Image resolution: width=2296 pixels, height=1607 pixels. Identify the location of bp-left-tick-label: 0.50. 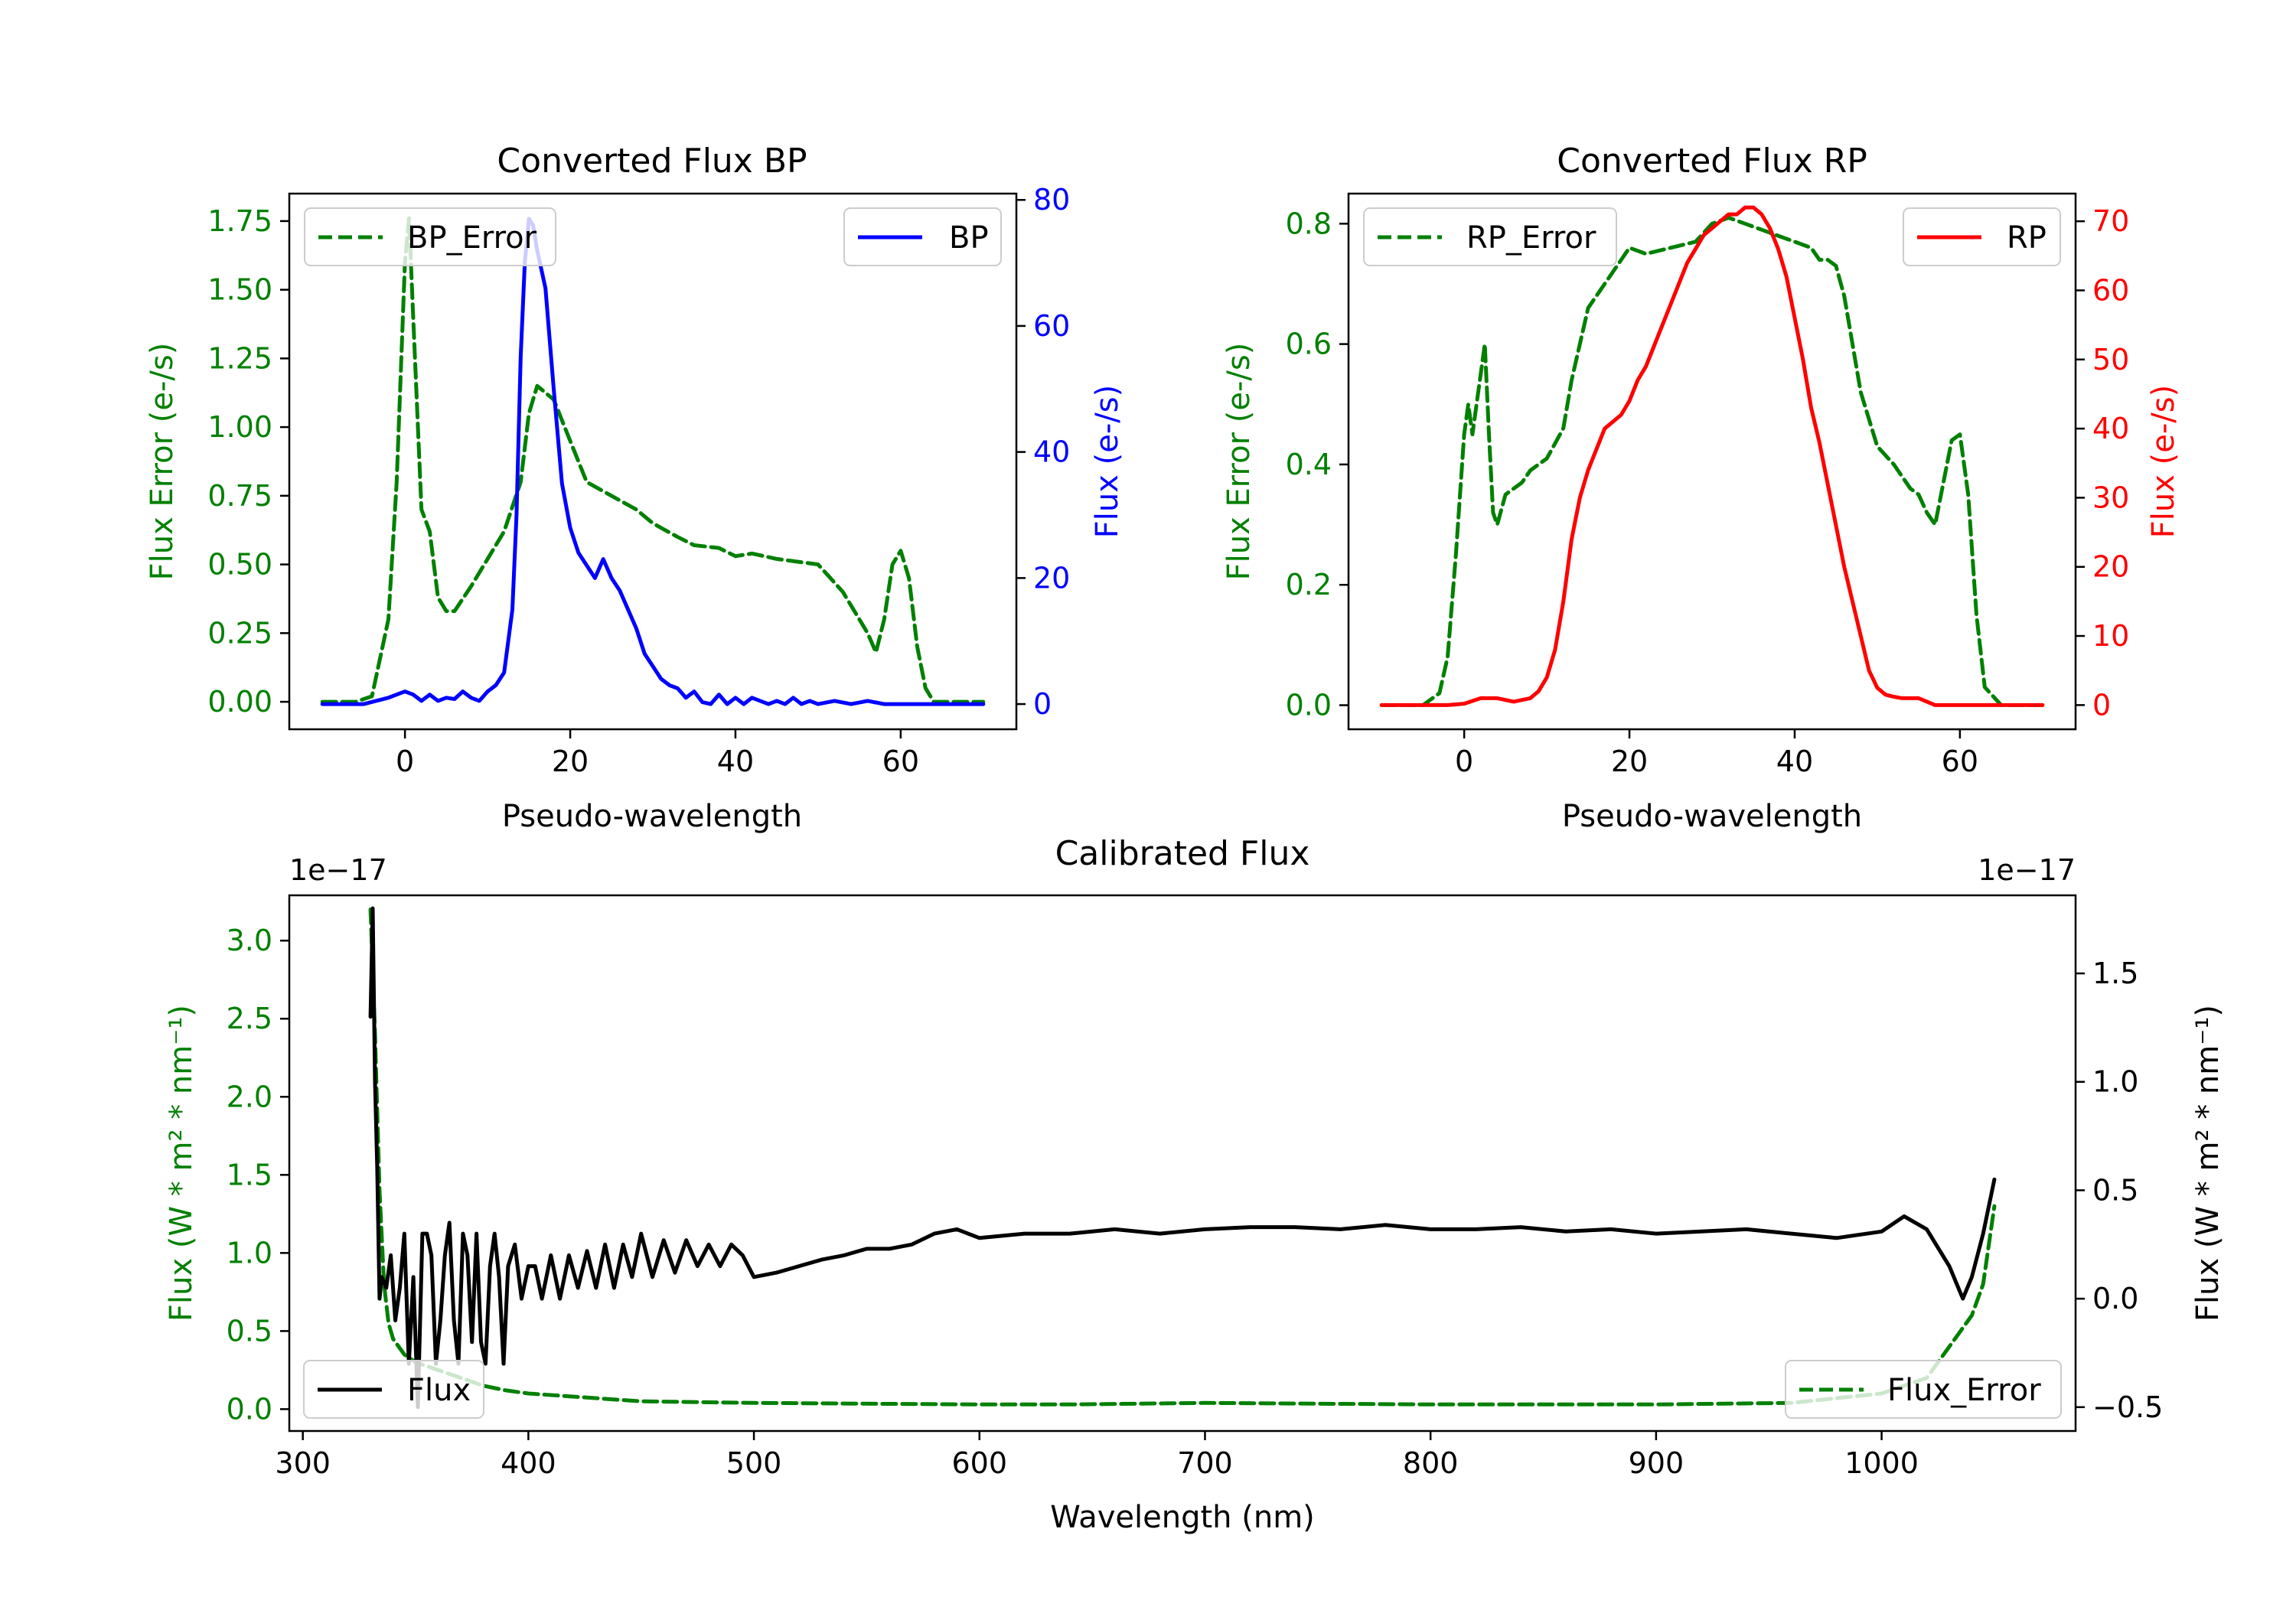
(239, 565).